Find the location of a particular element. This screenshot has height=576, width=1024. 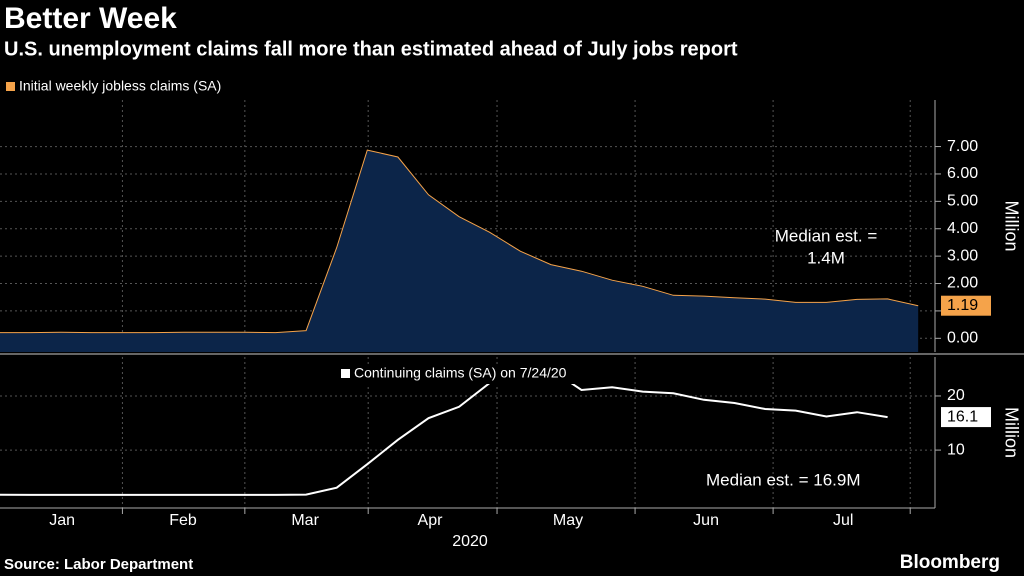

x-tick-label: May is located at coordinates (568, 520).